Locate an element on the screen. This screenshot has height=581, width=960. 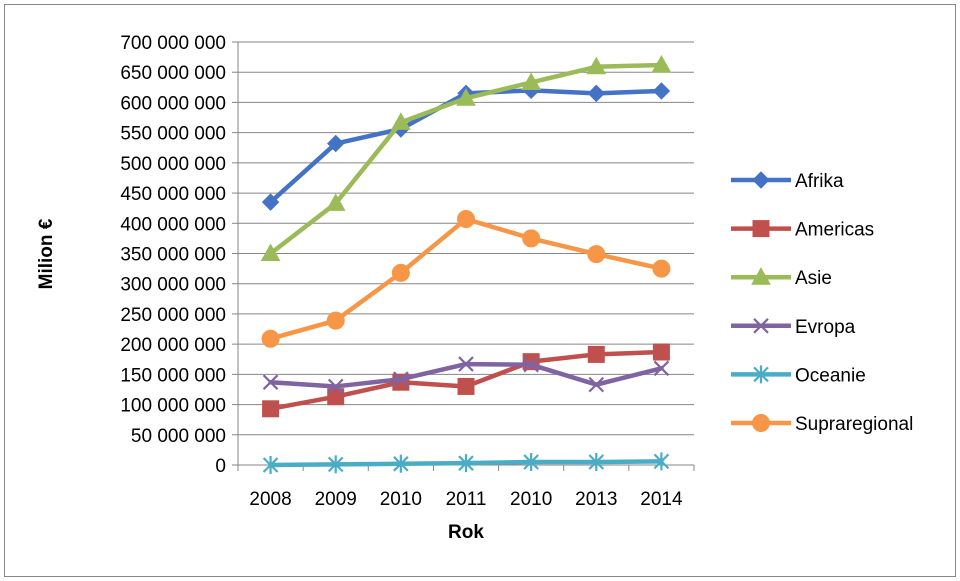
y-tick-label: 300 000 000 is located at coordinates (173, 285).